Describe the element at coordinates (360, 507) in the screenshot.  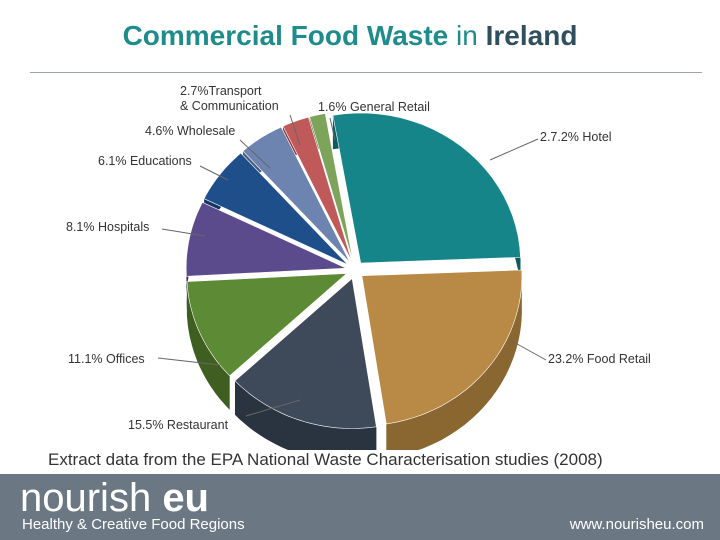
I see `footer-bar` at that location.